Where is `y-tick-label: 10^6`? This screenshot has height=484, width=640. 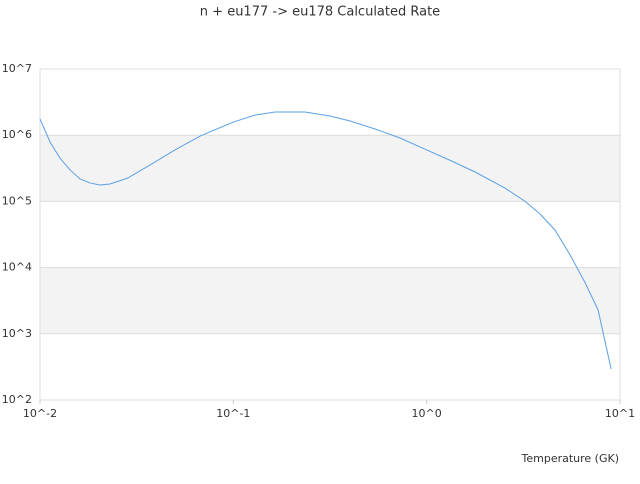 y-tick-label: 10^6 is located at coordinates (17, 134).